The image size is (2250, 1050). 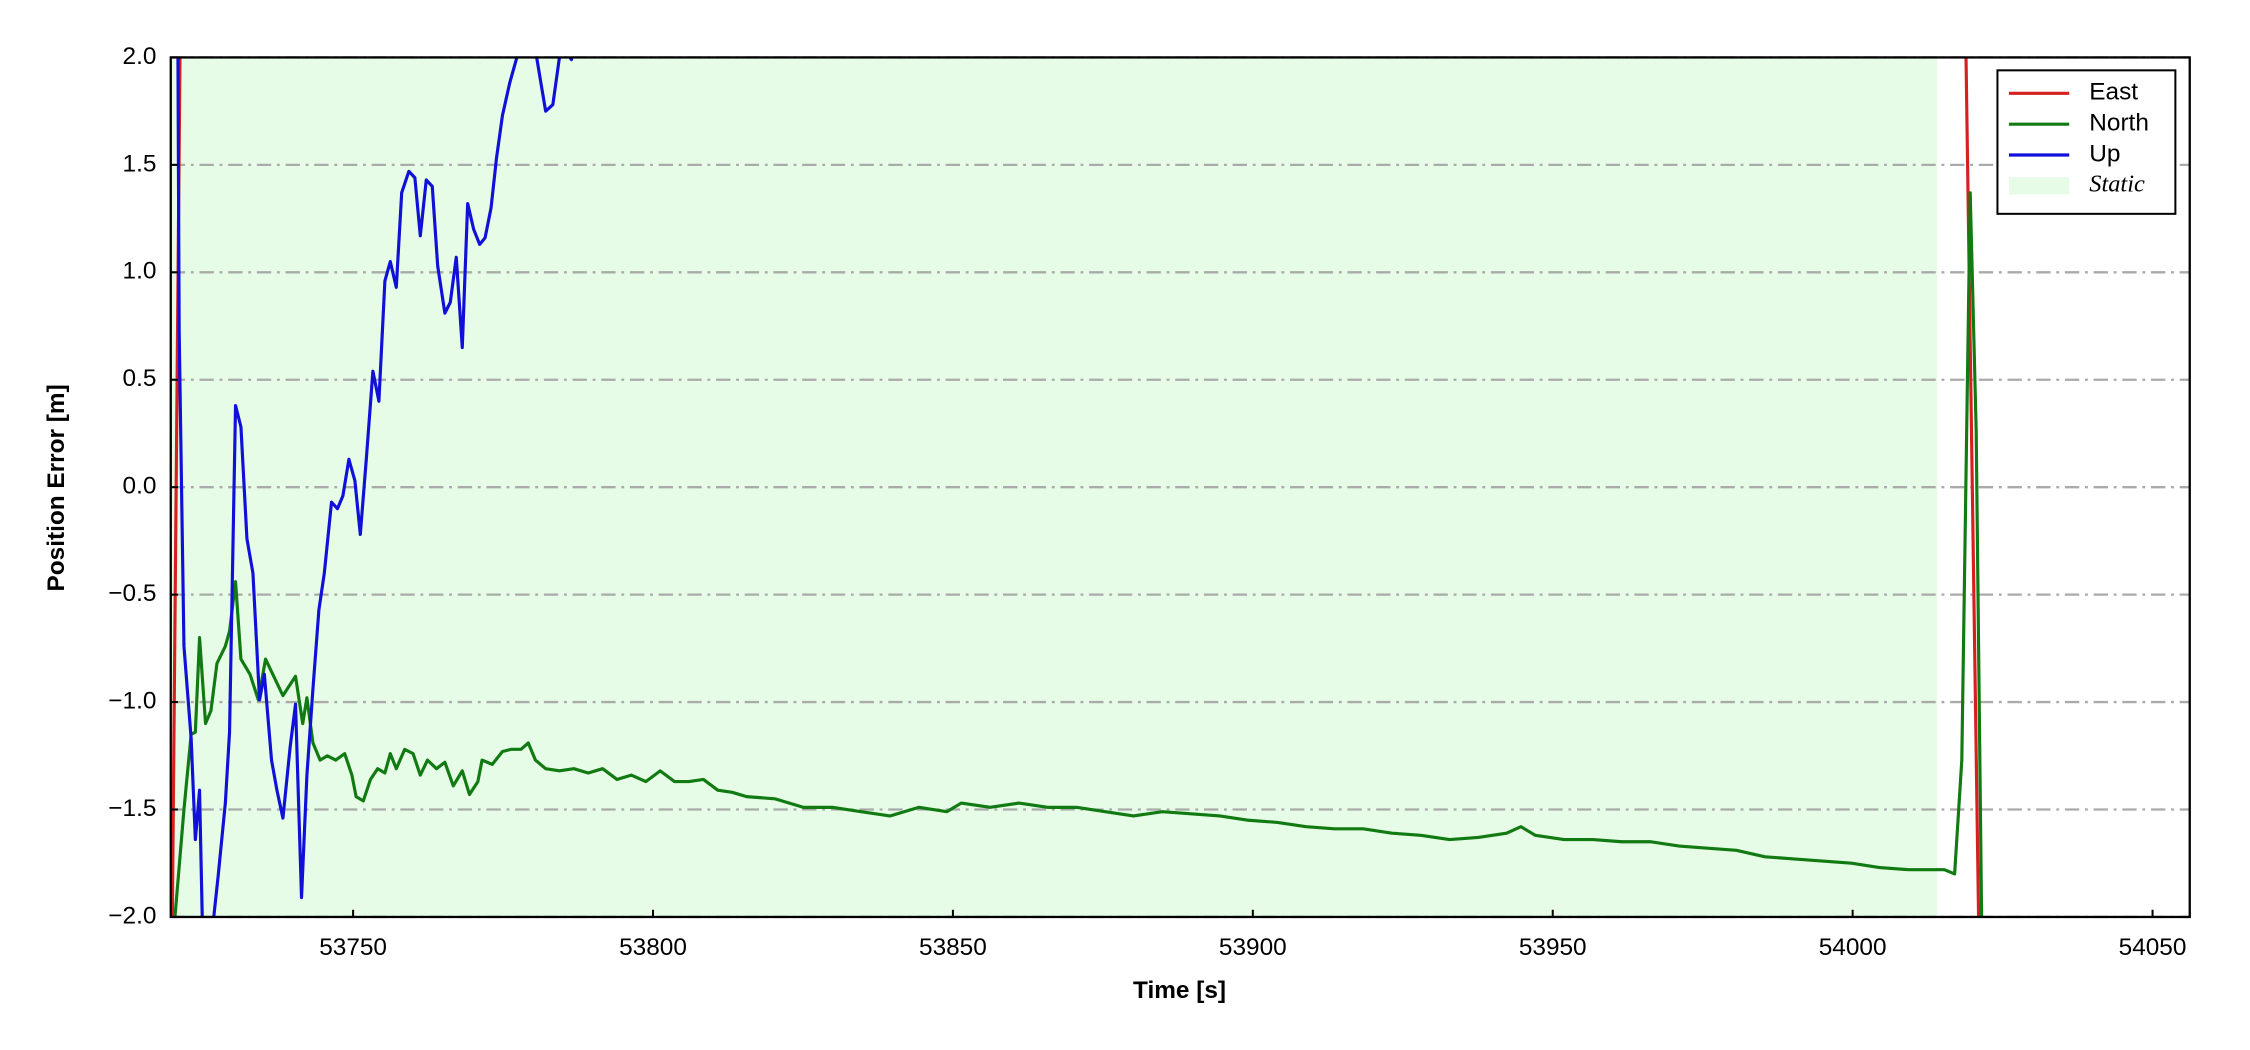 I want to click on x-axis-label: Time [s], so click(x=1179, y=990).